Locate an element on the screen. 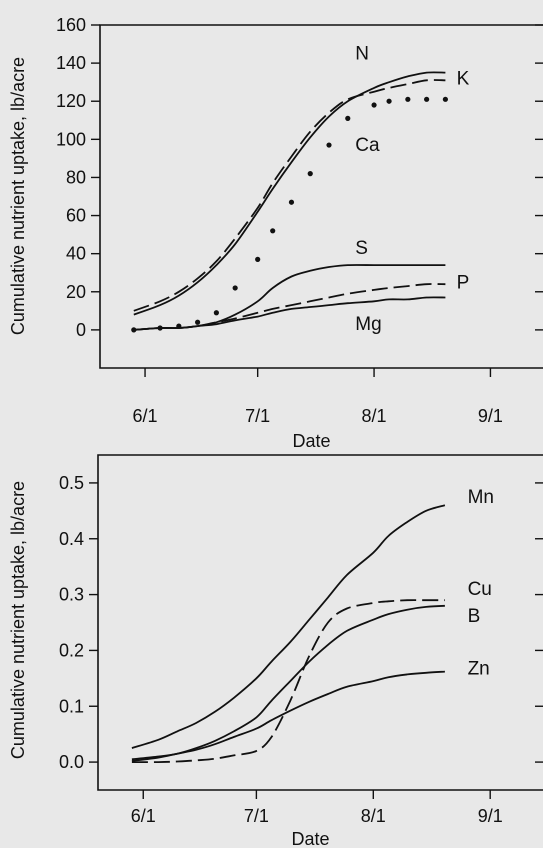  series-label-ca: Ca is located at coordinates (367, 145).